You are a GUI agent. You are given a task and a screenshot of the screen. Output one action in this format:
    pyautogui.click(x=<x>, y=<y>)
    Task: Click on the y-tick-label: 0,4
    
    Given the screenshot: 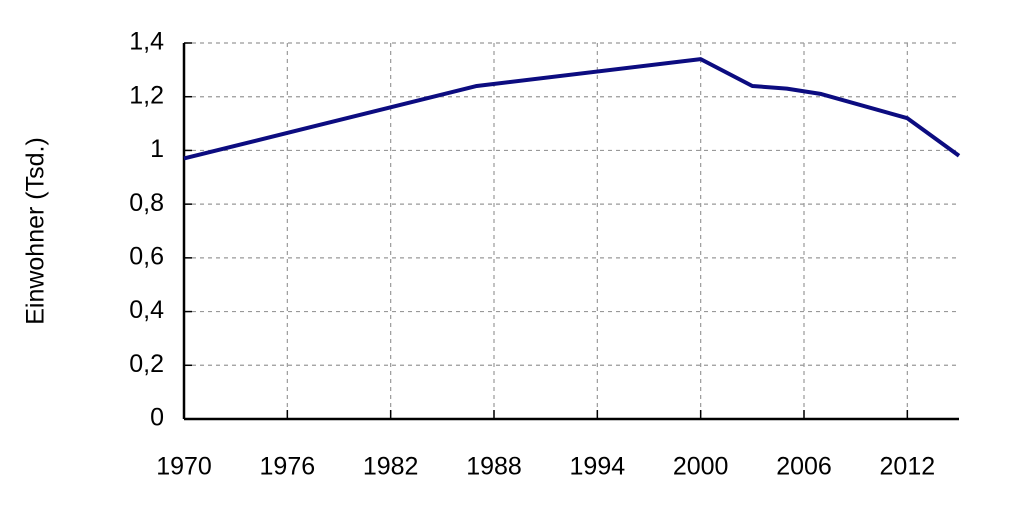 What is the action you would take?
    pyautogui.click(x=146, y=310)
    